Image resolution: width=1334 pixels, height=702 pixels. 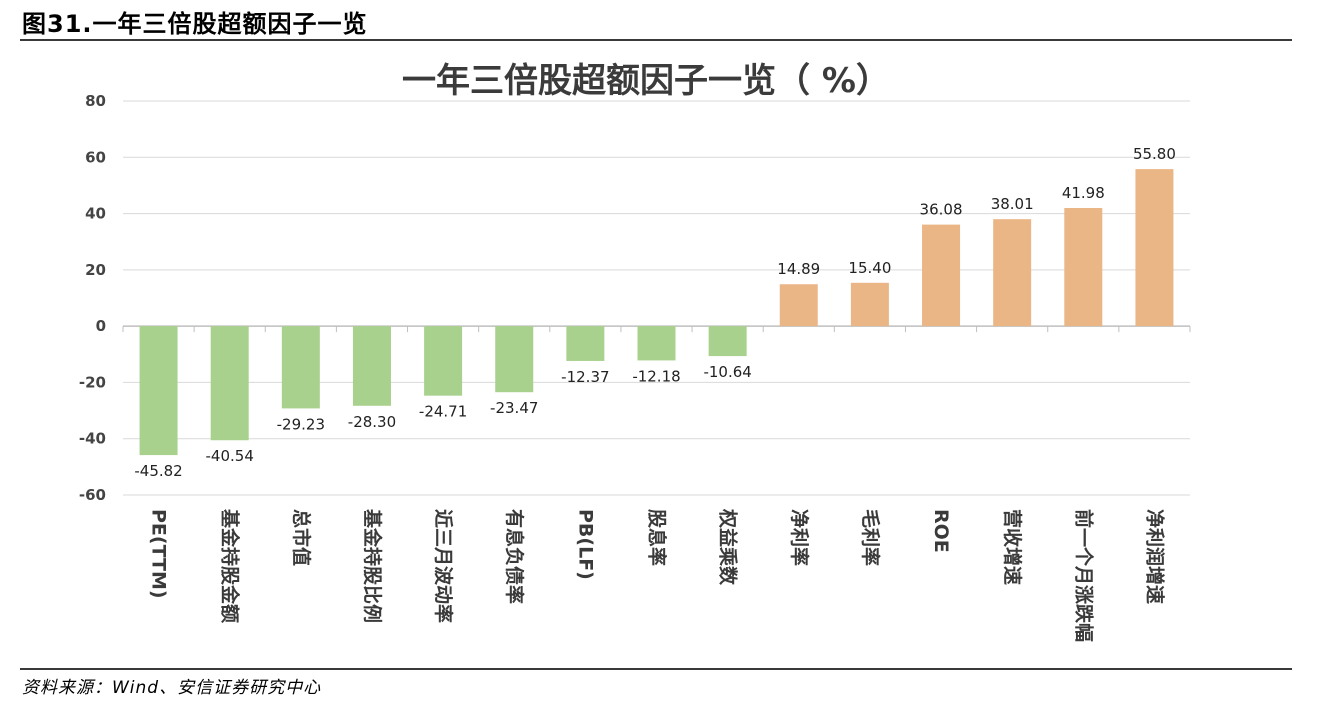 I want to click on data-label: -24.71, so click(x=443, y=412).